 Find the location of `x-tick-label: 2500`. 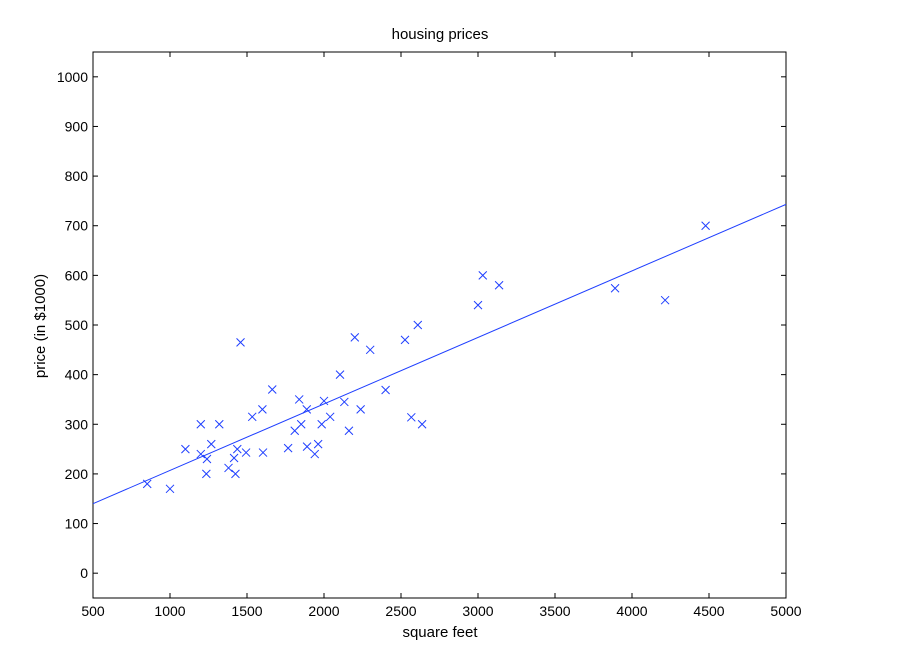

x-tick-label: 2500 is located at coordinates (400, 611).